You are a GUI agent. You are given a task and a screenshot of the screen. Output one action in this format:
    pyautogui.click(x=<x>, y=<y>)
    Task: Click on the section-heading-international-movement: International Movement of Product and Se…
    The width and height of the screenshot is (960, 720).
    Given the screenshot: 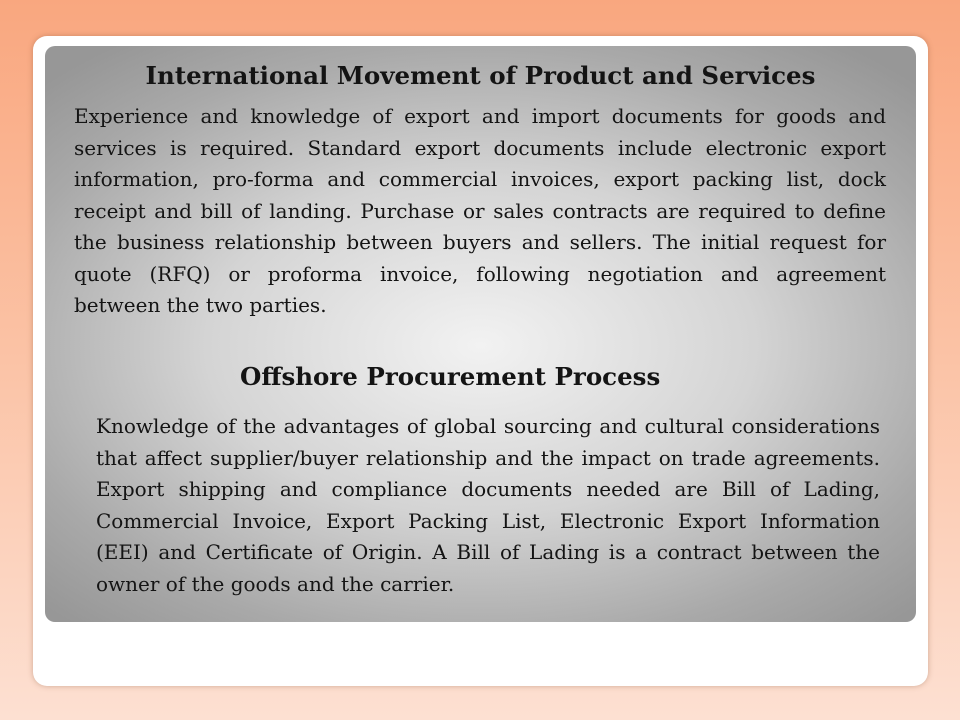 What is the action you would take?
    pyautogui.click(x=480, y=75)
    